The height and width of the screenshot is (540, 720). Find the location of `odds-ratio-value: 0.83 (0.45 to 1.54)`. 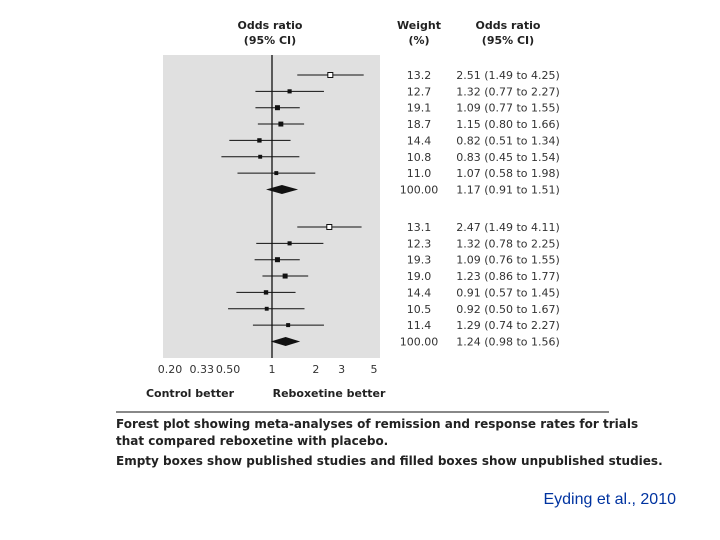

odds-ratio-value: 0.83 (0.45 to 1.54) is located at coordinates (508, 157).